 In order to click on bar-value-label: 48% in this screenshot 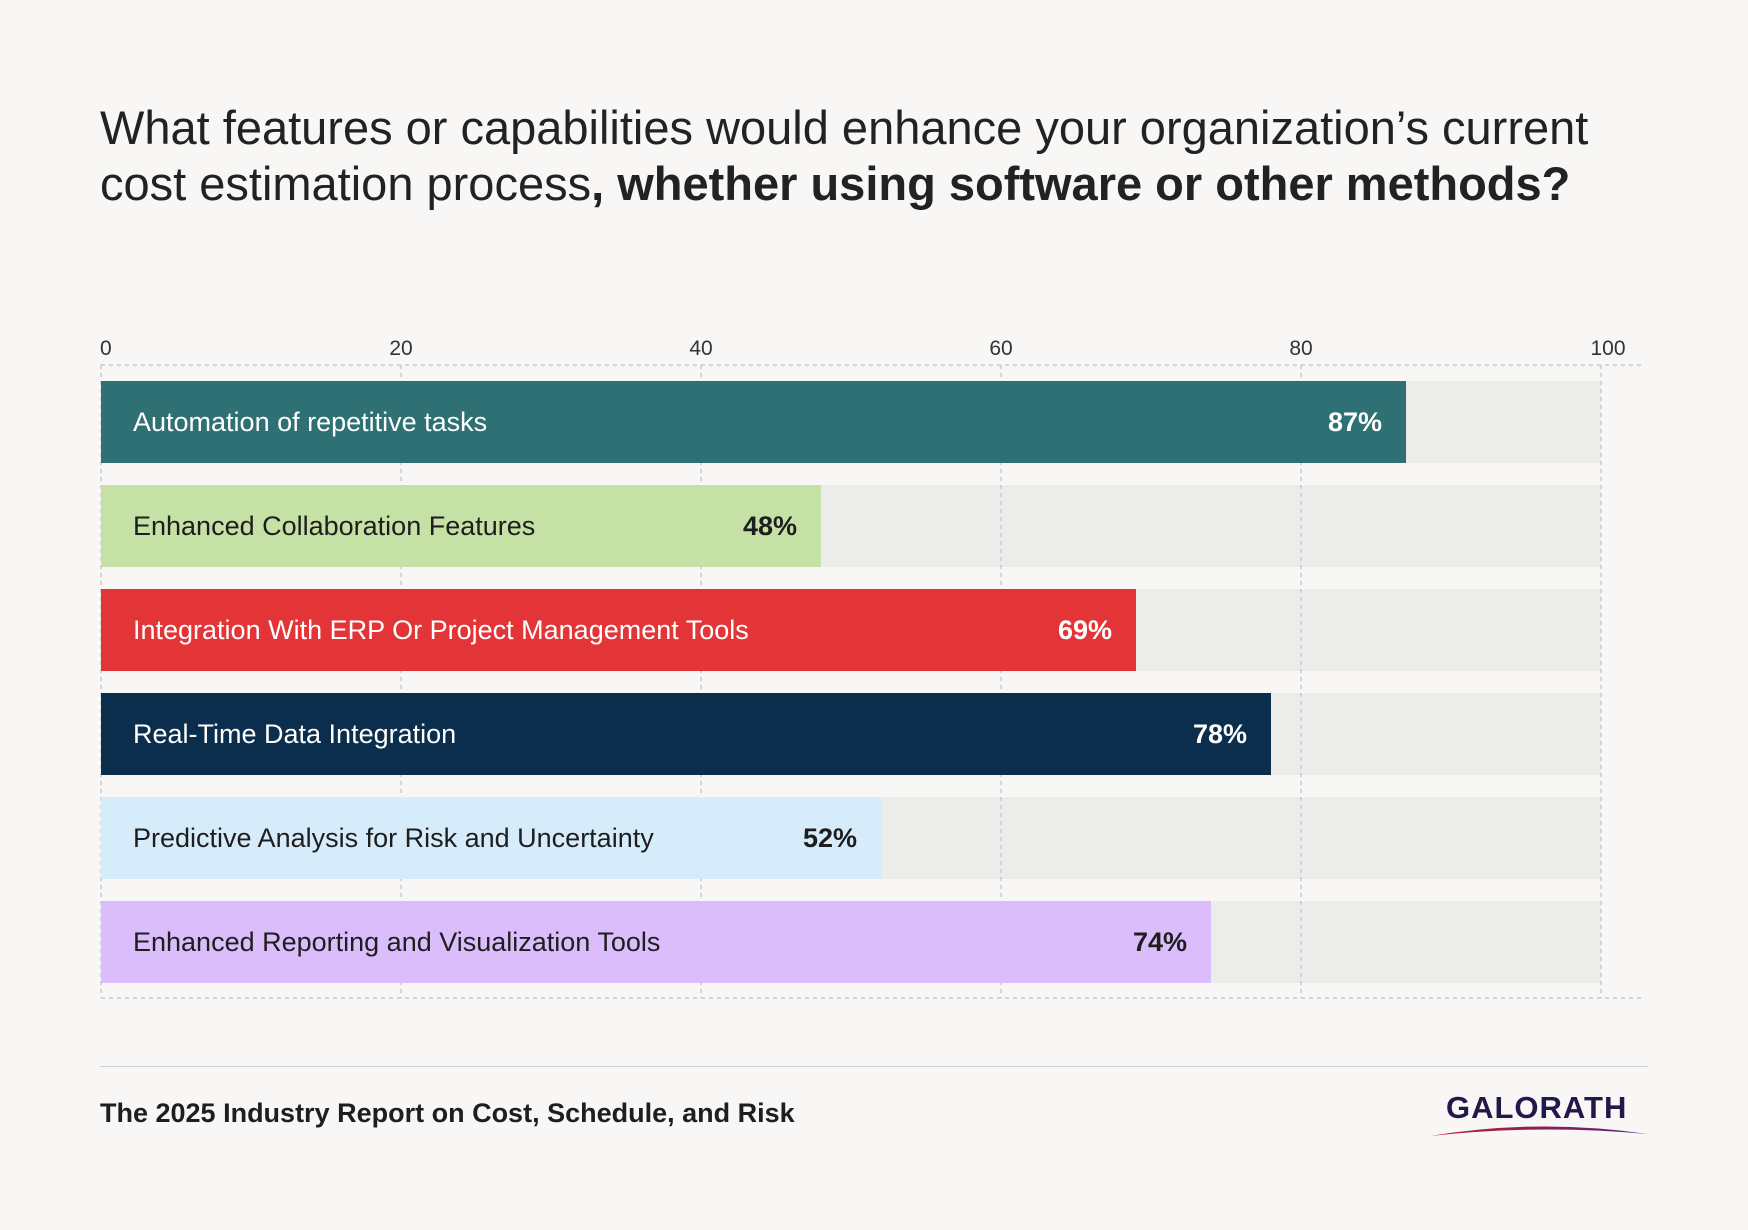, I will do `click(770, 526)`.